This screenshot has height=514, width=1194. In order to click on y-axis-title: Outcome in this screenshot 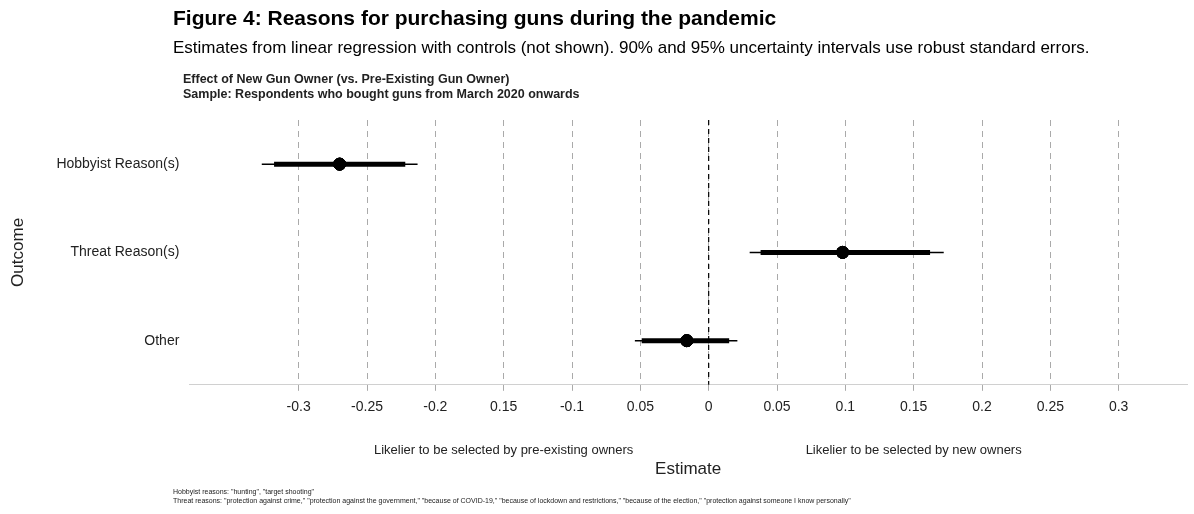, I will do `click(17, 252)`.